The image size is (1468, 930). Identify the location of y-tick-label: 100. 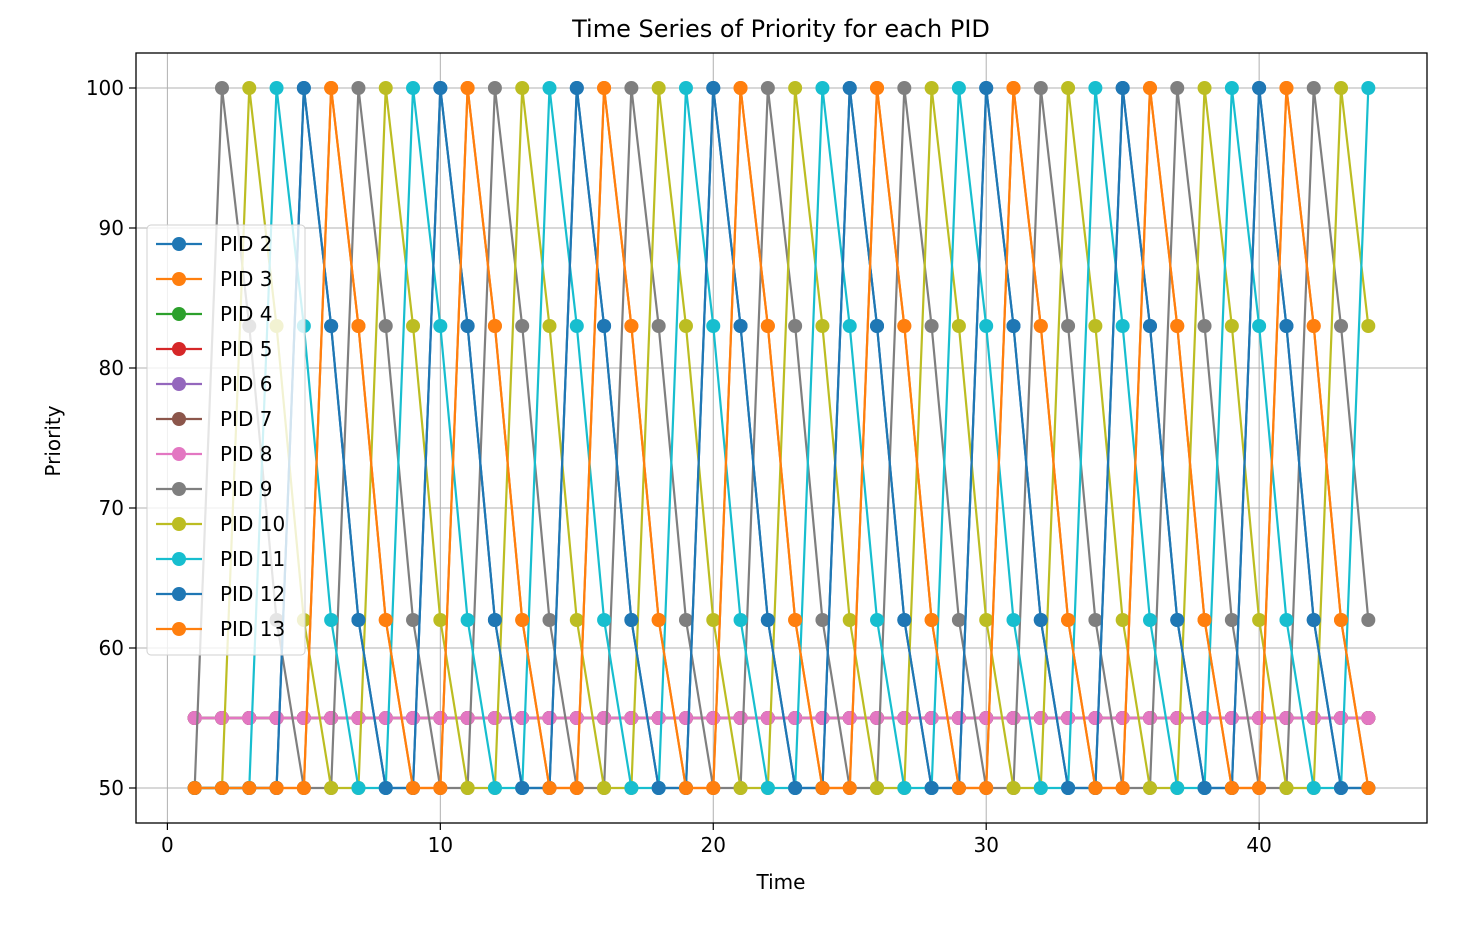
(105, 88).